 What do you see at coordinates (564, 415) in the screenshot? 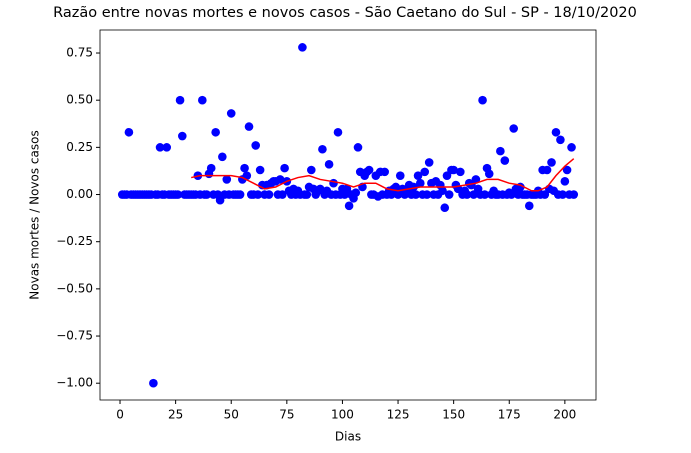
I see `x-tick-label: 200` at bounding box center [564, 415].